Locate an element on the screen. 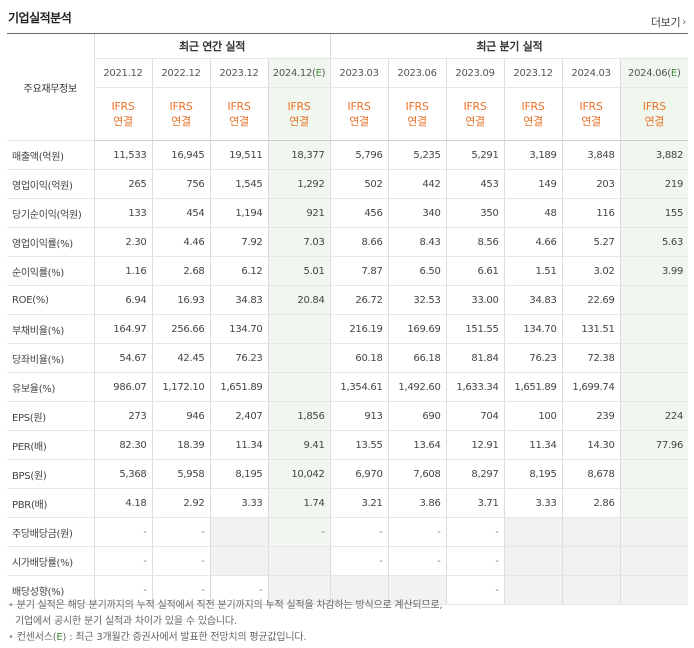 This screenshot has height=648, width=694. table-cell: 82.30 is located at coordinates (122, 445).